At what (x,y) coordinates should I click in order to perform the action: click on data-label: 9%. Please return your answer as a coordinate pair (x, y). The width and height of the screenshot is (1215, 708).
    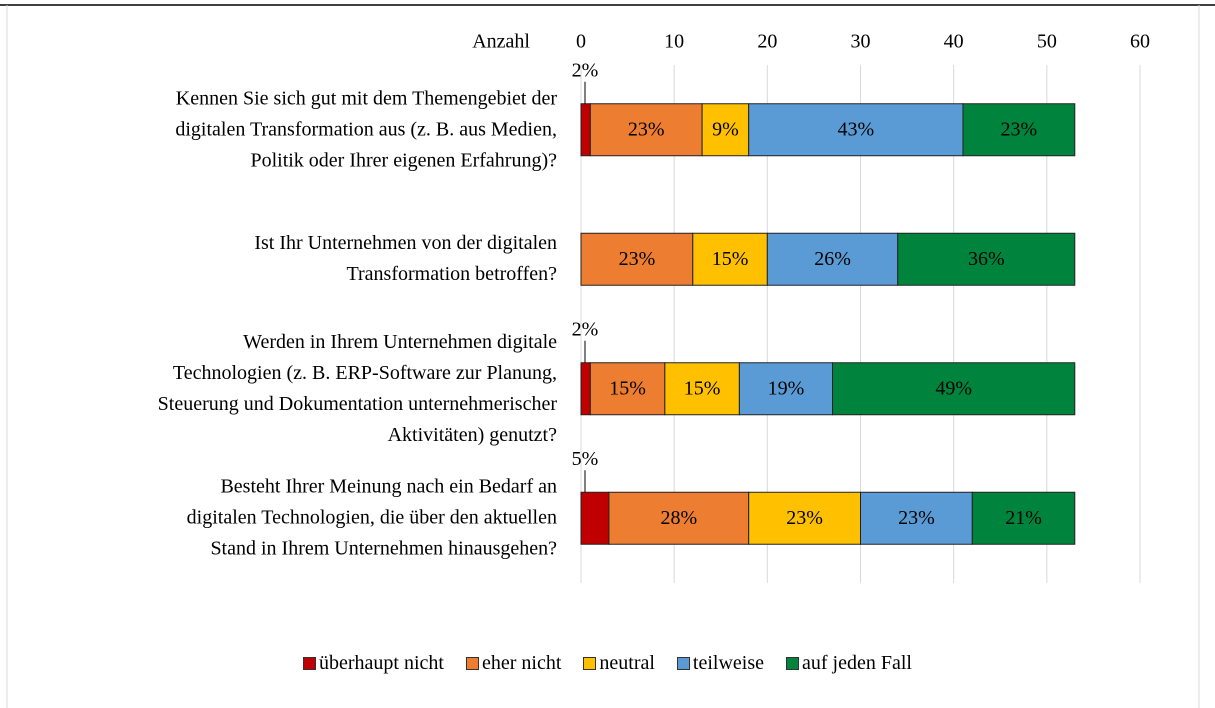
    Looking at the image, I should click on (725, 129).